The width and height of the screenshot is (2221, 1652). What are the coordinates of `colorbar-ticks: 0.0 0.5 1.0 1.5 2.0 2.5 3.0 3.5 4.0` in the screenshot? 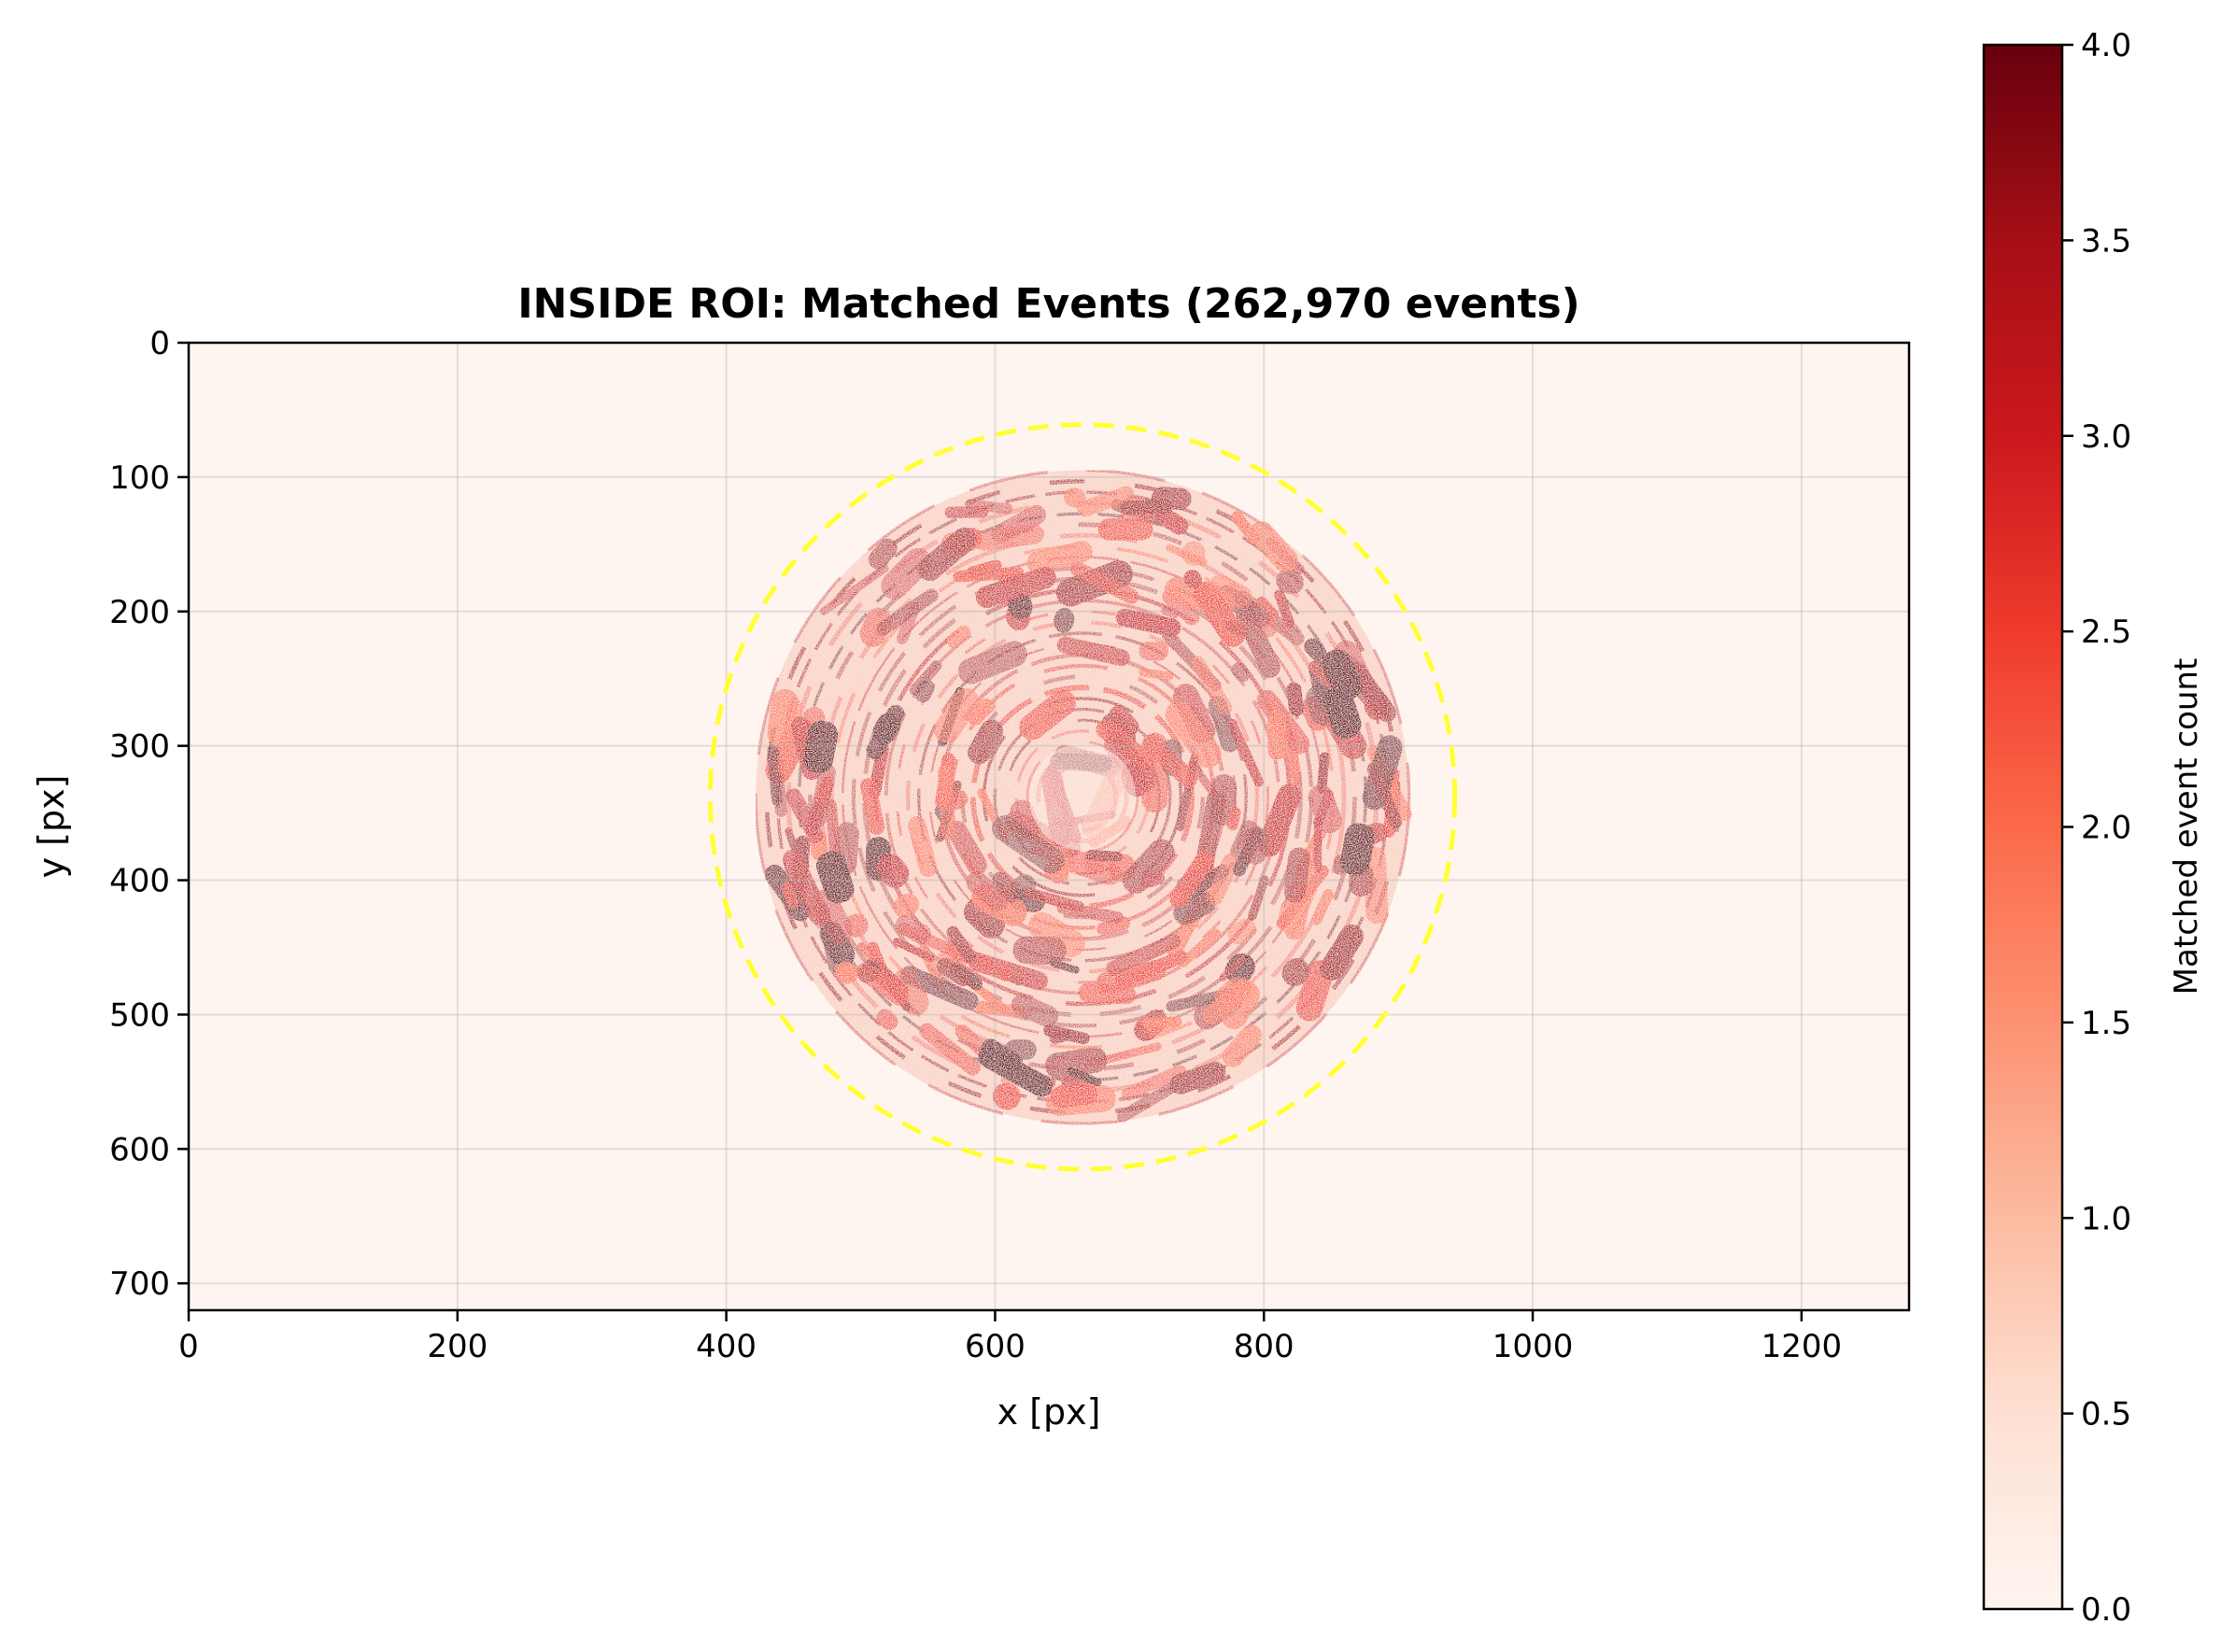 It's located at (2096, 828).